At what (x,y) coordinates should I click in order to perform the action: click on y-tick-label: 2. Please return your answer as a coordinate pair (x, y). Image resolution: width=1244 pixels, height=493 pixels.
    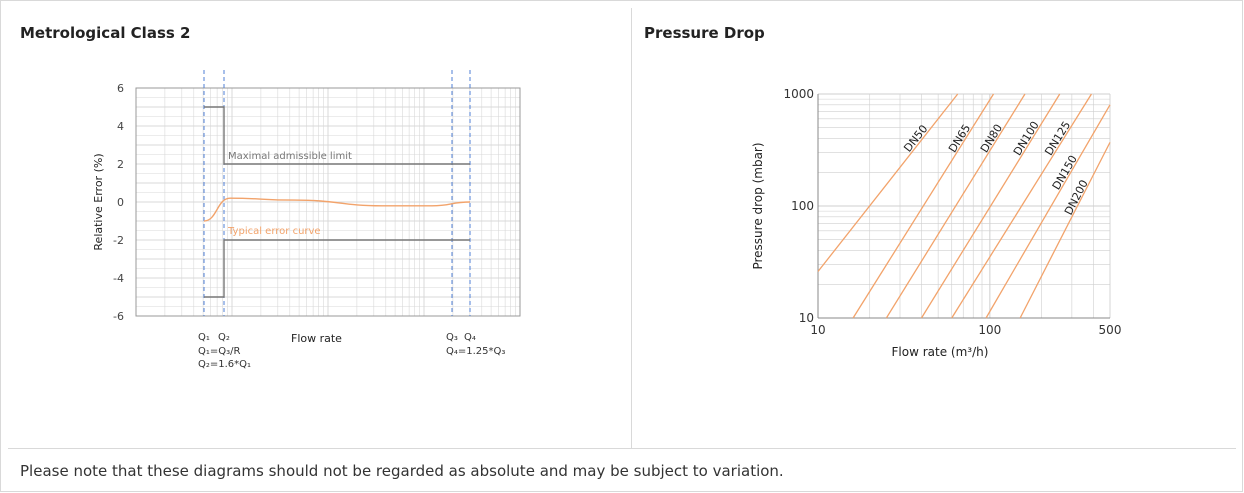
    Looking at the image, I should click on (120, 164).